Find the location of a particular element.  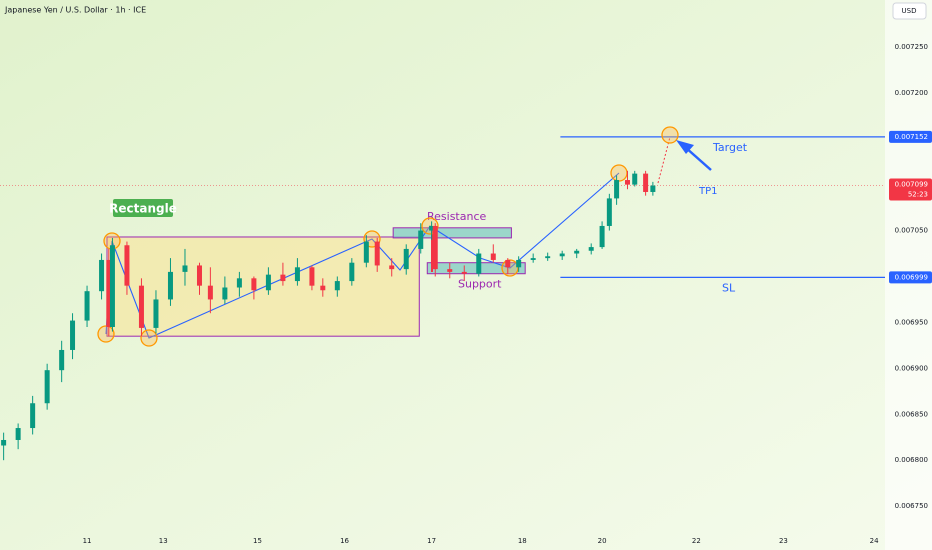

y-tick-label: 0.007250 is located at coordinates (911, 47).